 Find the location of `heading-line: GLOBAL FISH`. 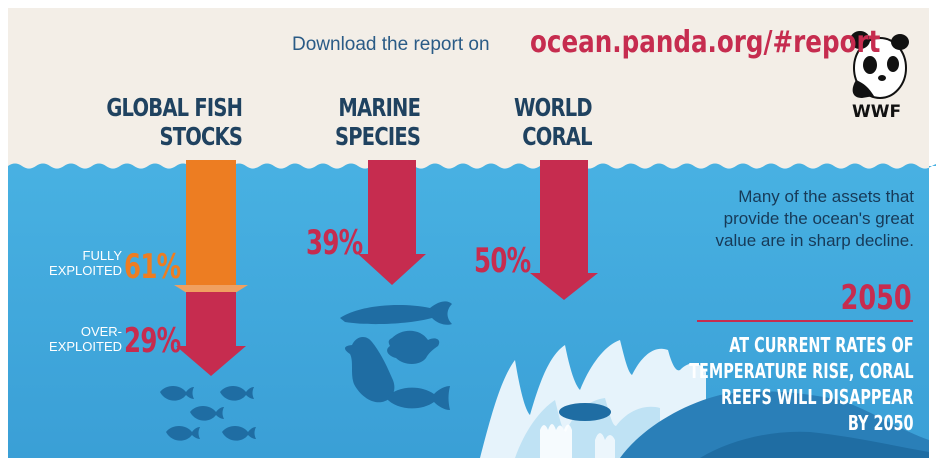

heading-line: GLOBAL FISH is located at coordinates (174, 107).